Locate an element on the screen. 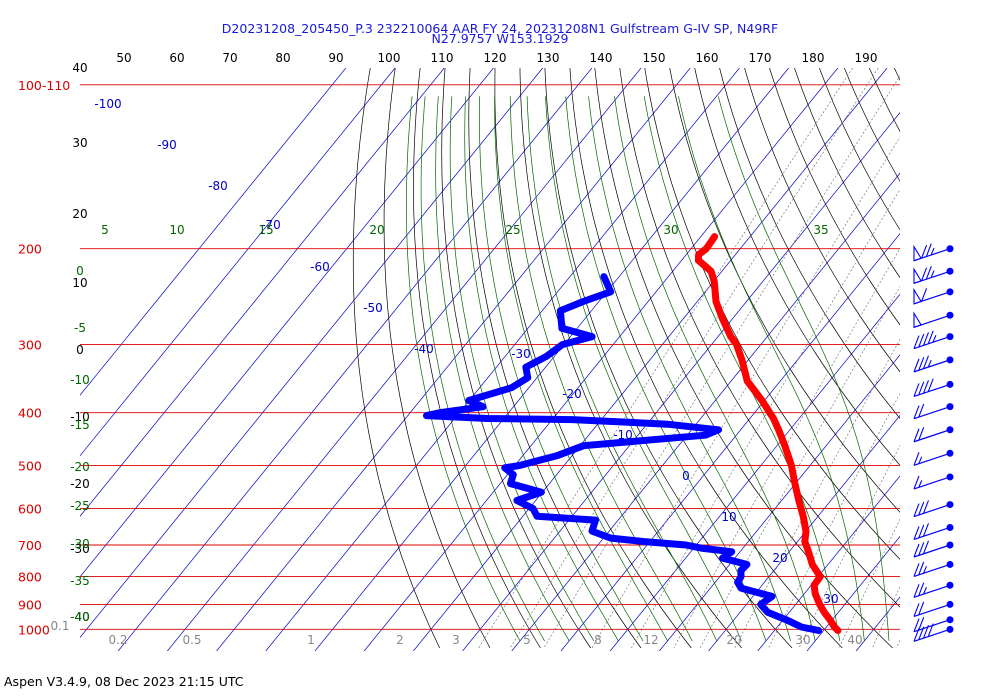 The image size is (1000, 700). mixing-ratio-label: 3 is located at coordinates (456, 640).